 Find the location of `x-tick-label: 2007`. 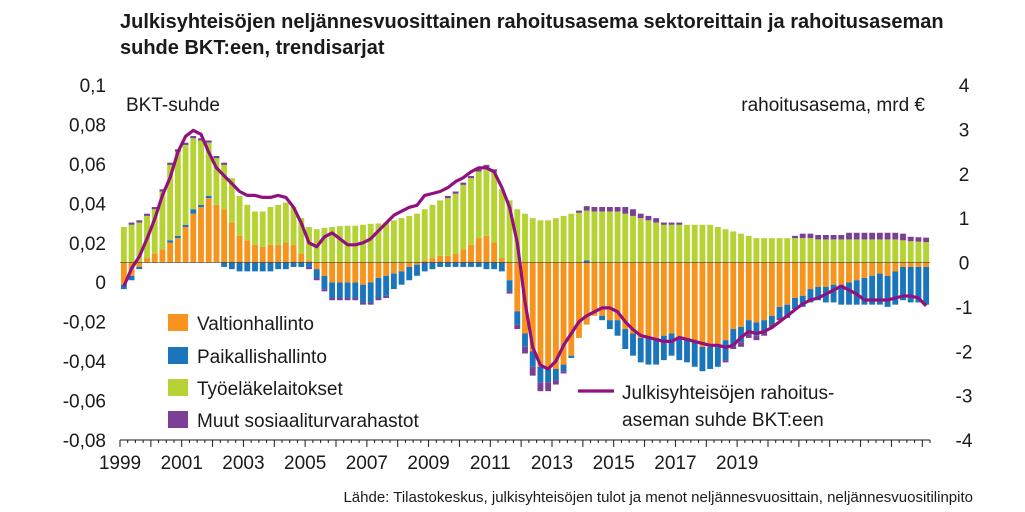

x-tick-label: 2007 is located at coordinates (367, 463).